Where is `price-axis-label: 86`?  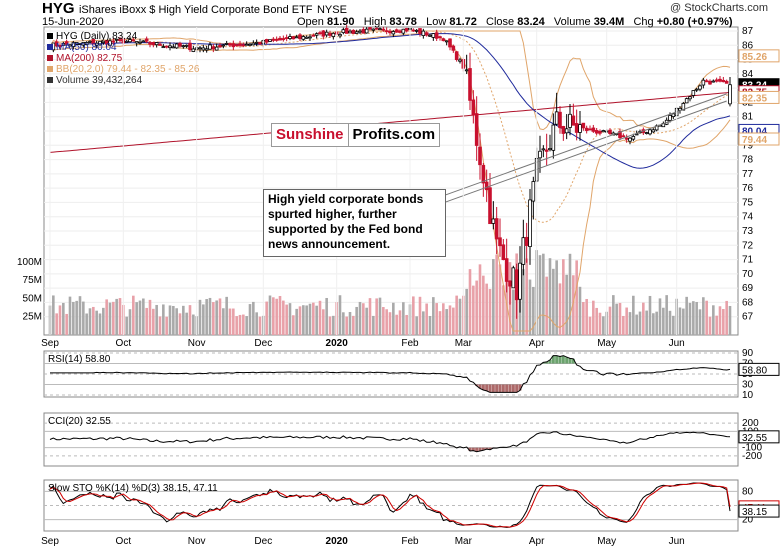
price-axis-label: 86 is located at coordinates (748, 45).